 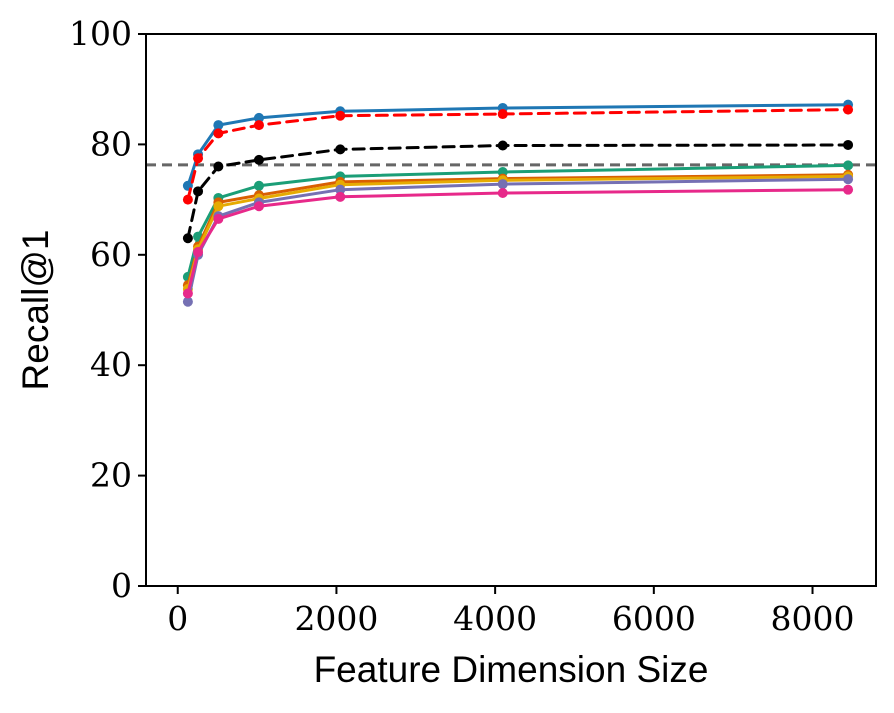 I want to click on x-ticks: 0 2000 4000 6000 8000, so click(x=511, y=612).